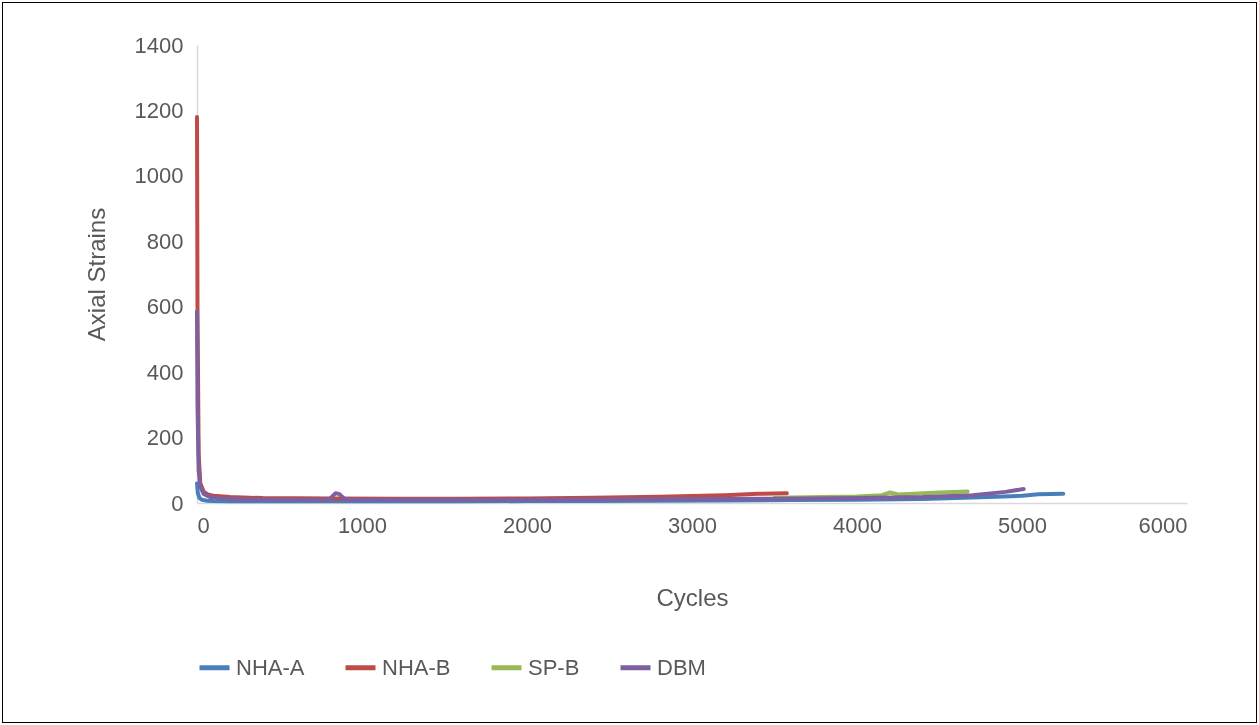 The width and height of the screenshot is (1259, 725). Describe the element at coordinates (270, 667) in the screenshot. I see `legend-label: NHA-A` at that location.